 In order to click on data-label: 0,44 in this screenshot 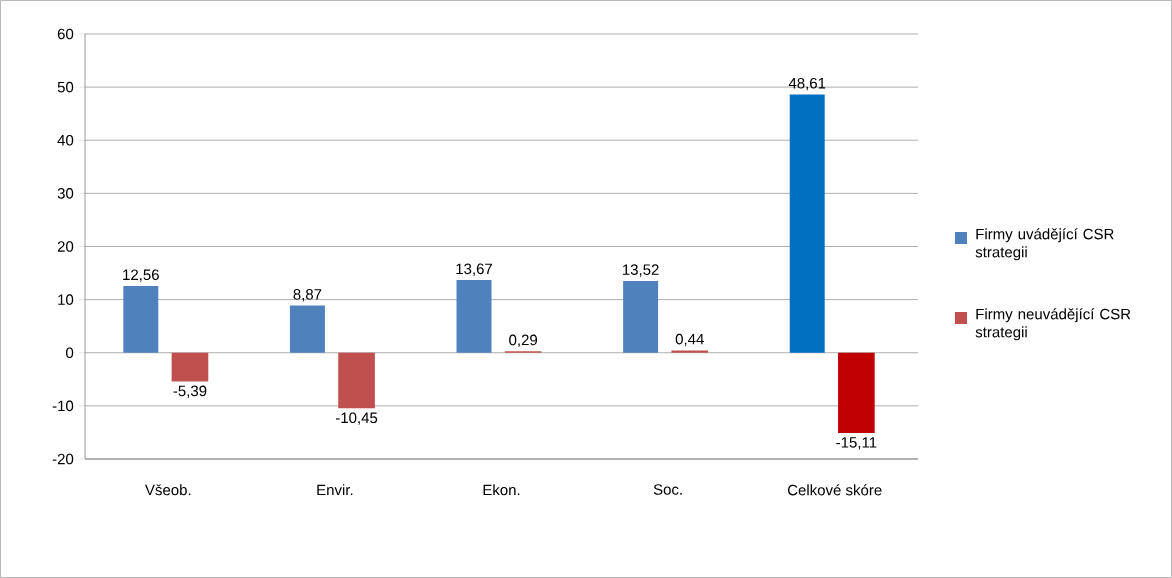, I will do `click(689, 340)`.